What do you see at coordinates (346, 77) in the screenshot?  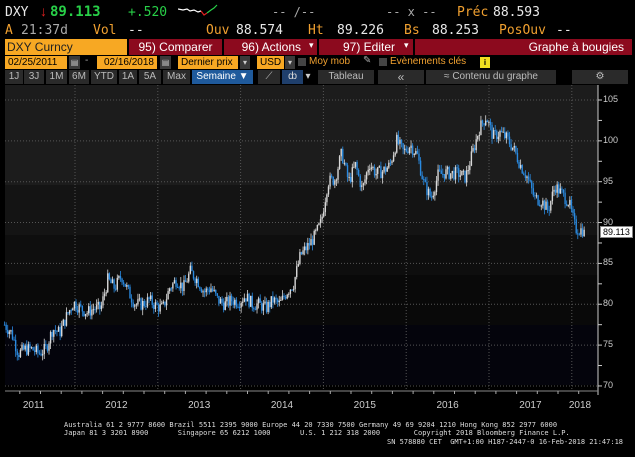 I see `table-button: Tableau` at bounding box center [346, 77].